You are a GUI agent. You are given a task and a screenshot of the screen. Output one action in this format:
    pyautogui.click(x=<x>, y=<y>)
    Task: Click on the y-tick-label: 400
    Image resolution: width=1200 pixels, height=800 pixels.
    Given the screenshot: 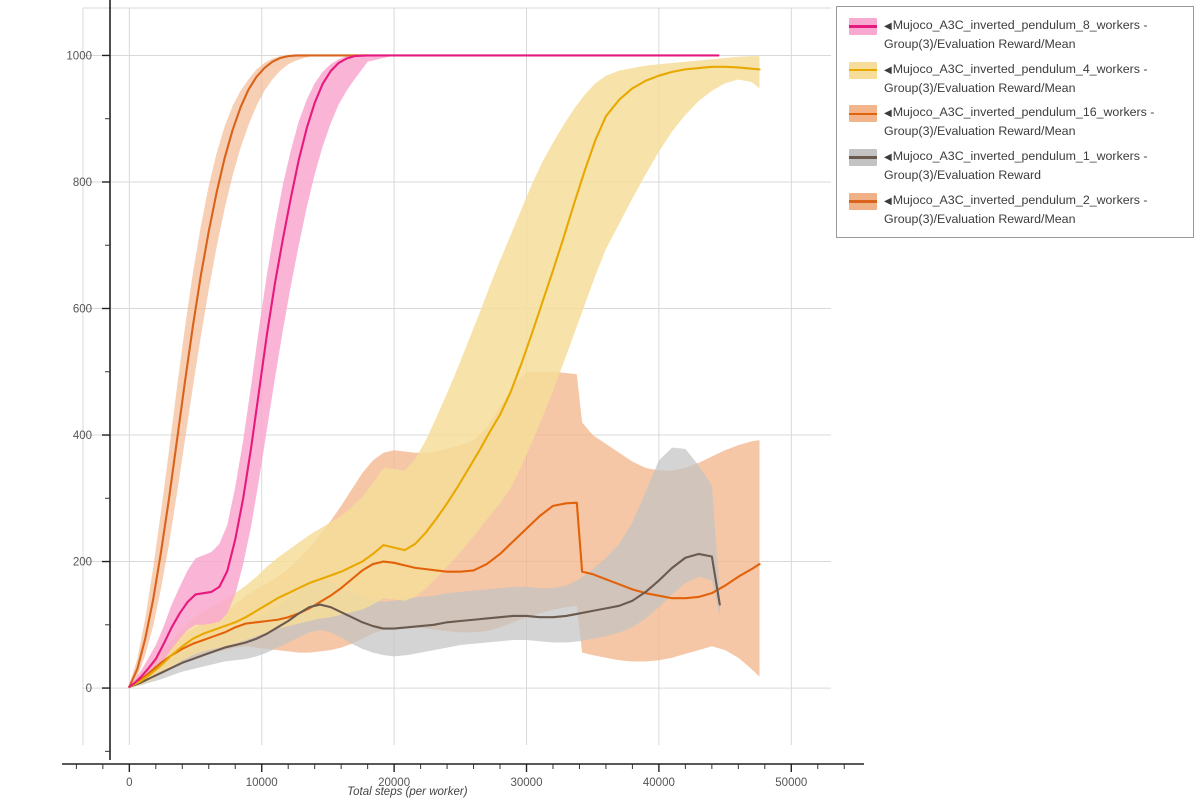 What is the action you would take?
    pyautogui.click(x=82, y=436)
    